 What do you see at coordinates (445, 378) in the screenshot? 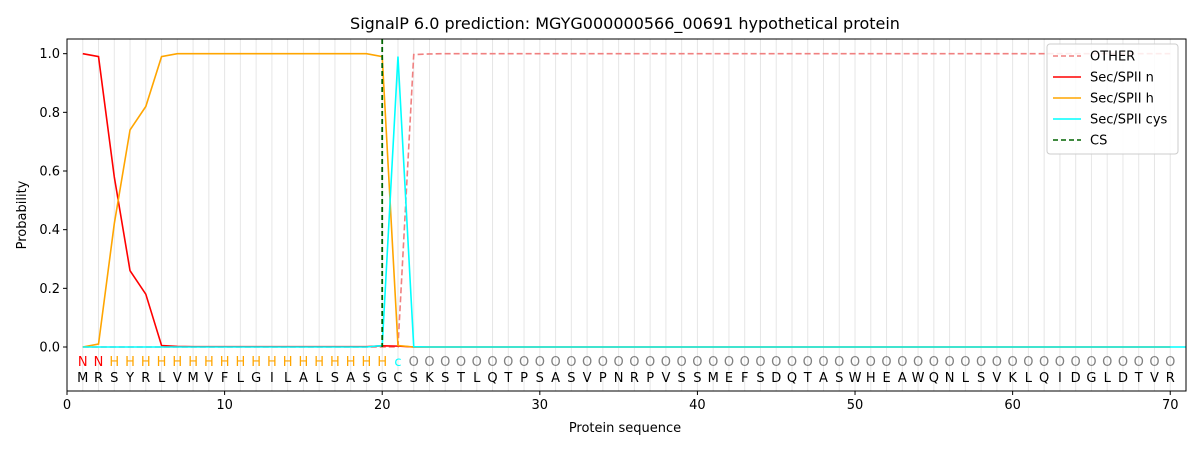
I see `residue-24: S` at bounding box center [445, 378].